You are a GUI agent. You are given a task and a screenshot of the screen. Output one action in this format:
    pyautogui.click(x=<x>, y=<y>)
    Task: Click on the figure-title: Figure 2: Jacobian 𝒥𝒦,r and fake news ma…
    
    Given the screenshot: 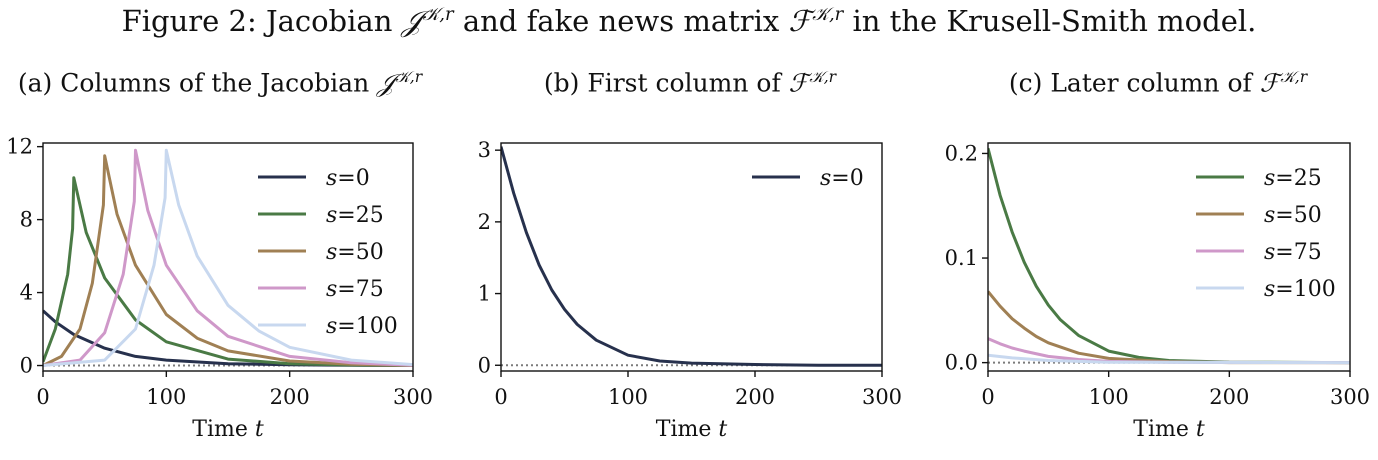 What is the action you would take?
    pyautogui.click(x=689, y=21)
    